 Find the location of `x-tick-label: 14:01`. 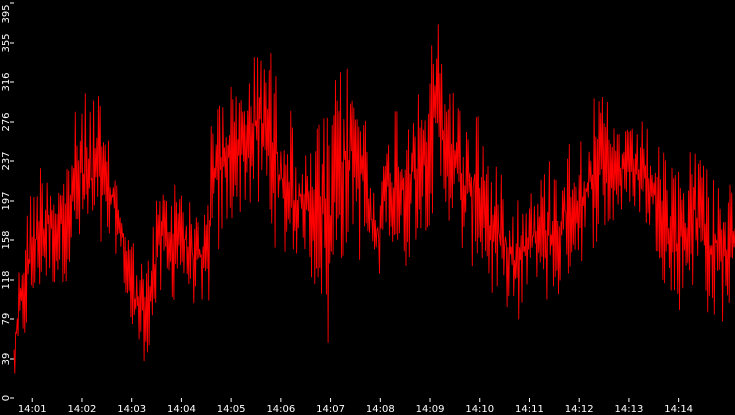

x-tick-label: 14:01 is located at coordinates (32, 409).